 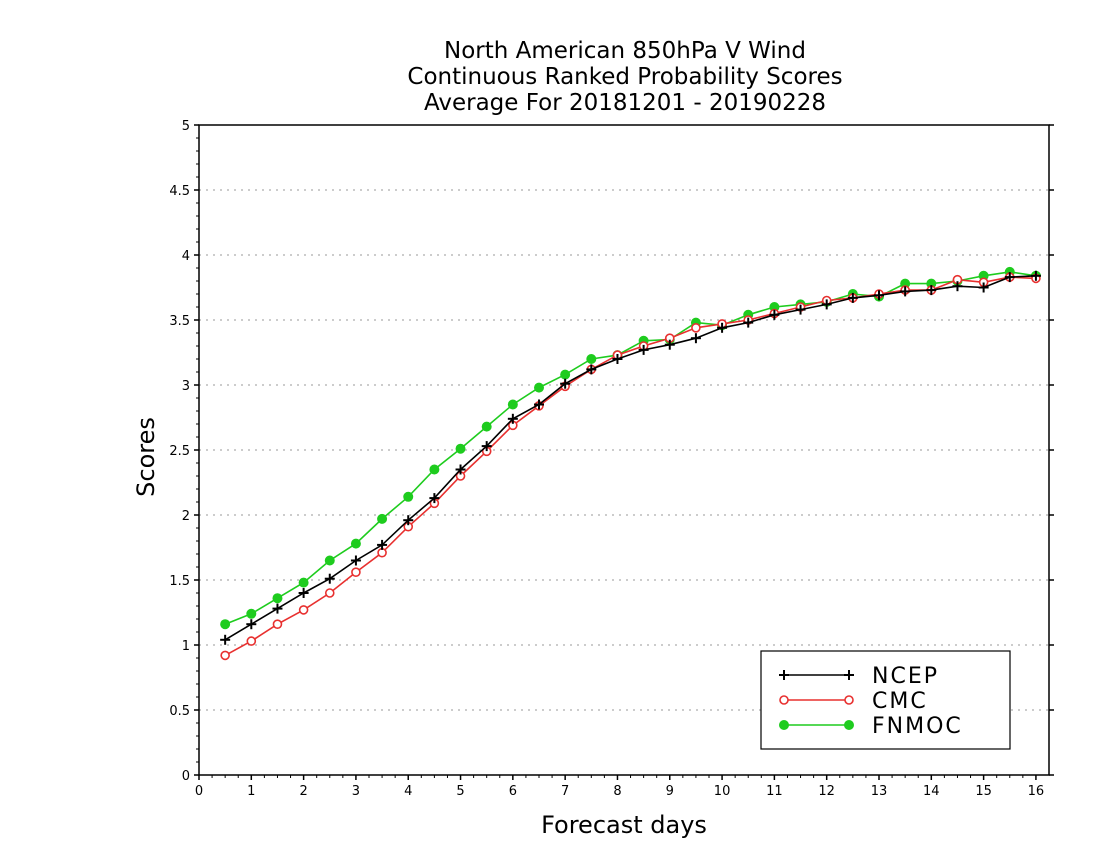 I want to click on y-axis-label: Scores, so click(x=146, y=457).